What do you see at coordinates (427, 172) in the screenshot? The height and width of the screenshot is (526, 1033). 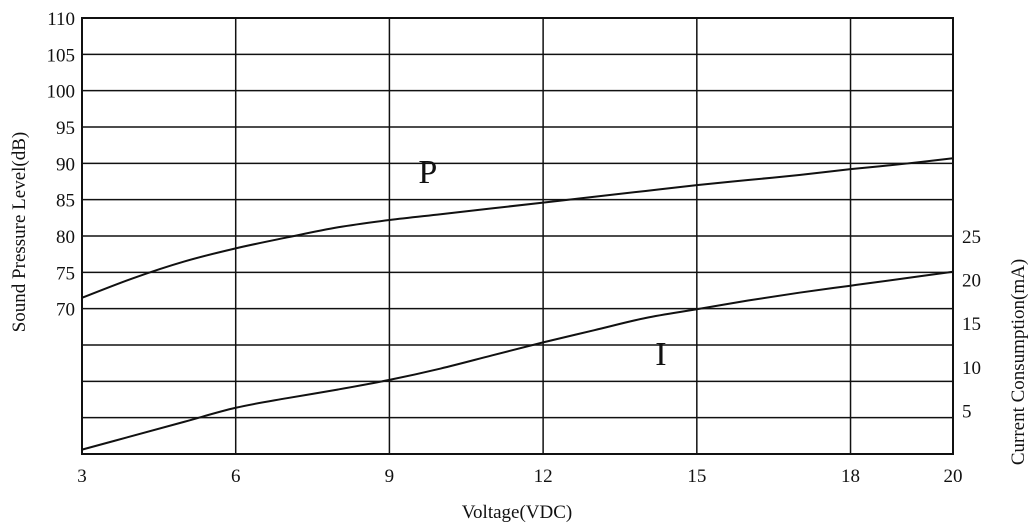 I see `series-label-p: P` at bounding box center [427, 172].